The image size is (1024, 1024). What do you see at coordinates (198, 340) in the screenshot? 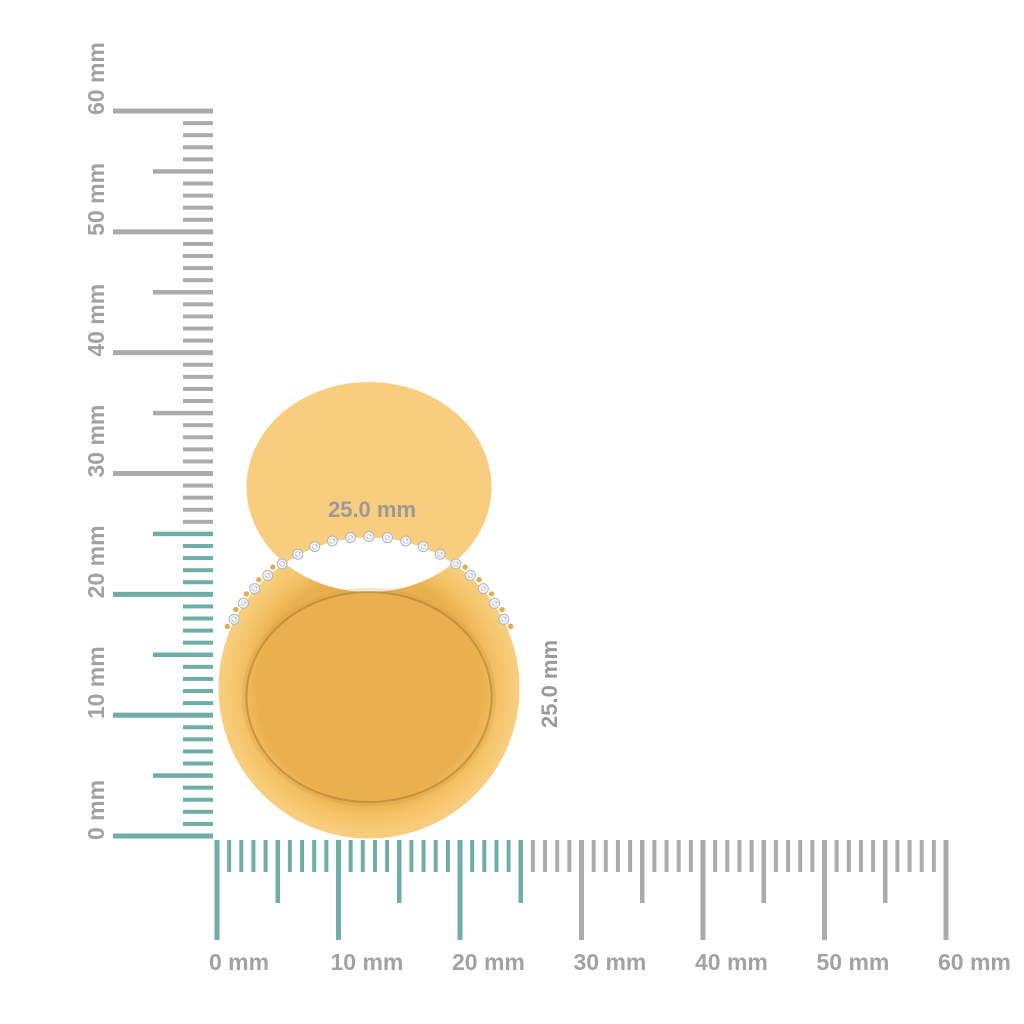
I see `v-ruler-tick-41mm` at bounding box center [198, 340].